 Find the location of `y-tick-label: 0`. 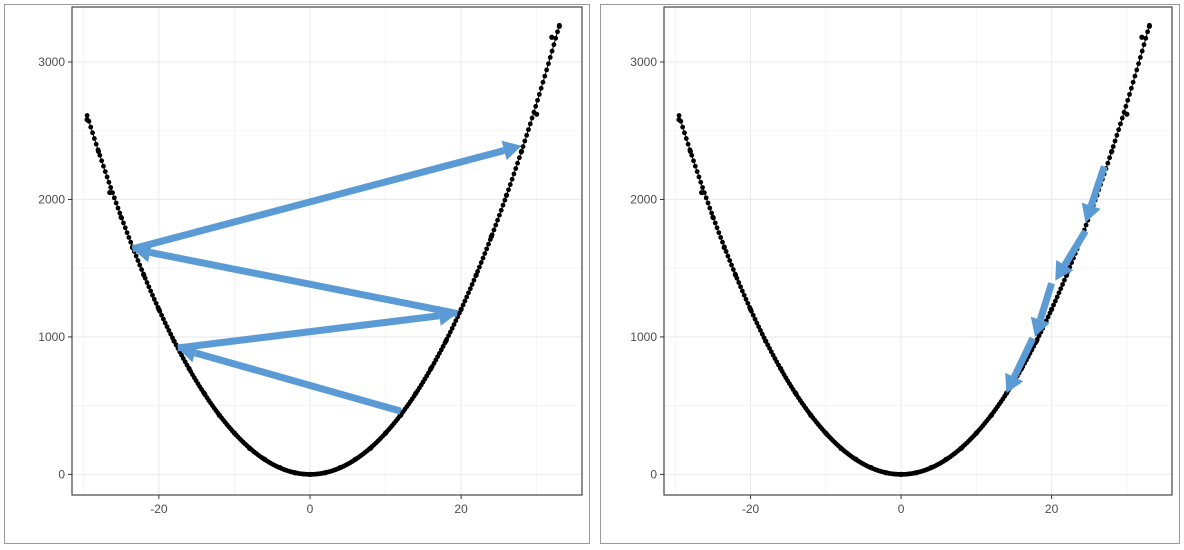

y-tick-label: 0 is located at coordinates (61, 474).